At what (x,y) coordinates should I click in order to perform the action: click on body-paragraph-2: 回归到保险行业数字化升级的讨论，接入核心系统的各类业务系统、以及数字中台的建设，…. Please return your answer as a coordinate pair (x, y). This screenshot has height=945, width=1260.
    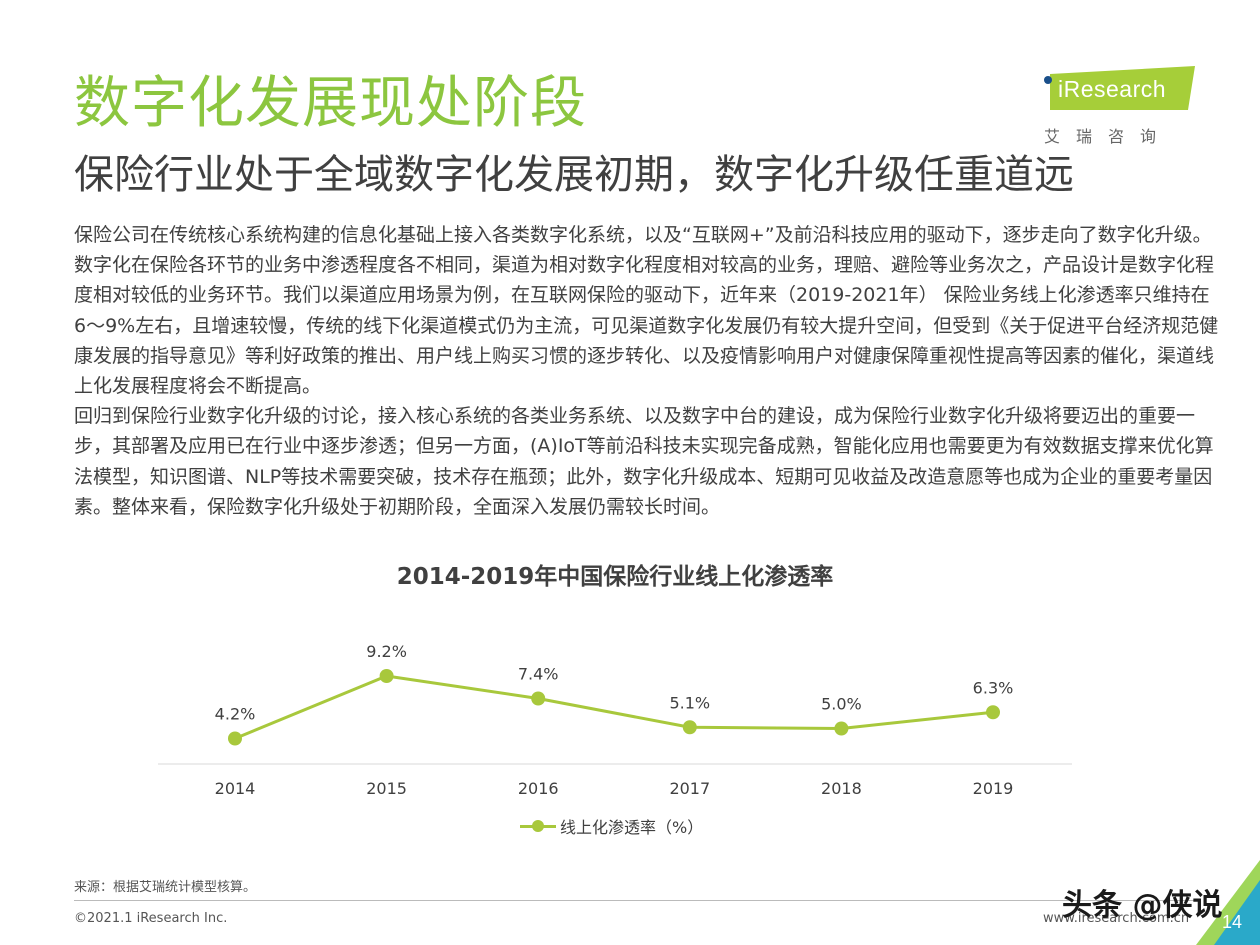
    Looking at the image, I should click on (644, 461).